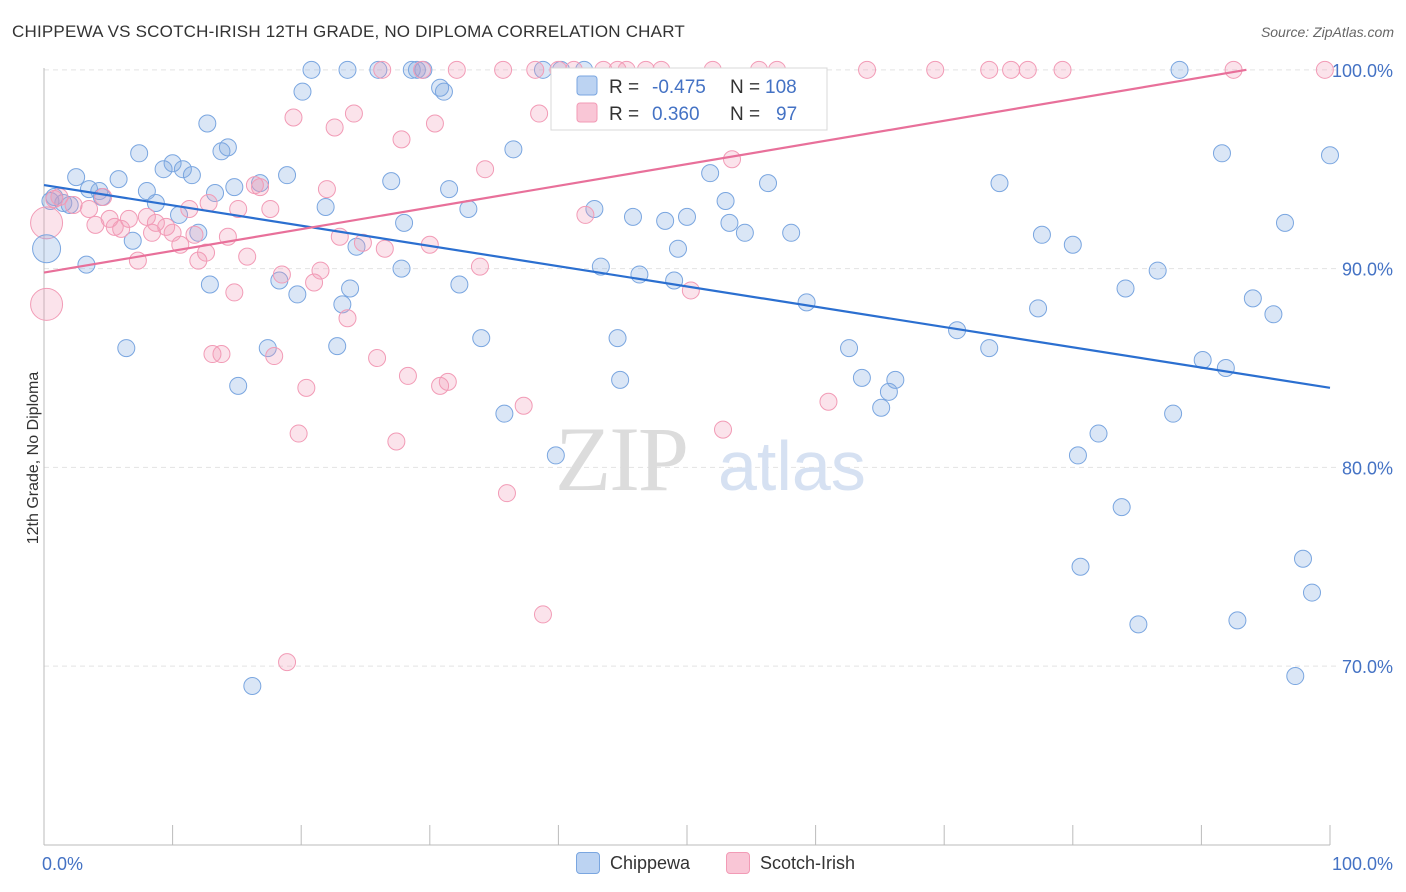 The image size is (1406, 892). I want to click on legend-r-label-1: R =, so click(624, 87).